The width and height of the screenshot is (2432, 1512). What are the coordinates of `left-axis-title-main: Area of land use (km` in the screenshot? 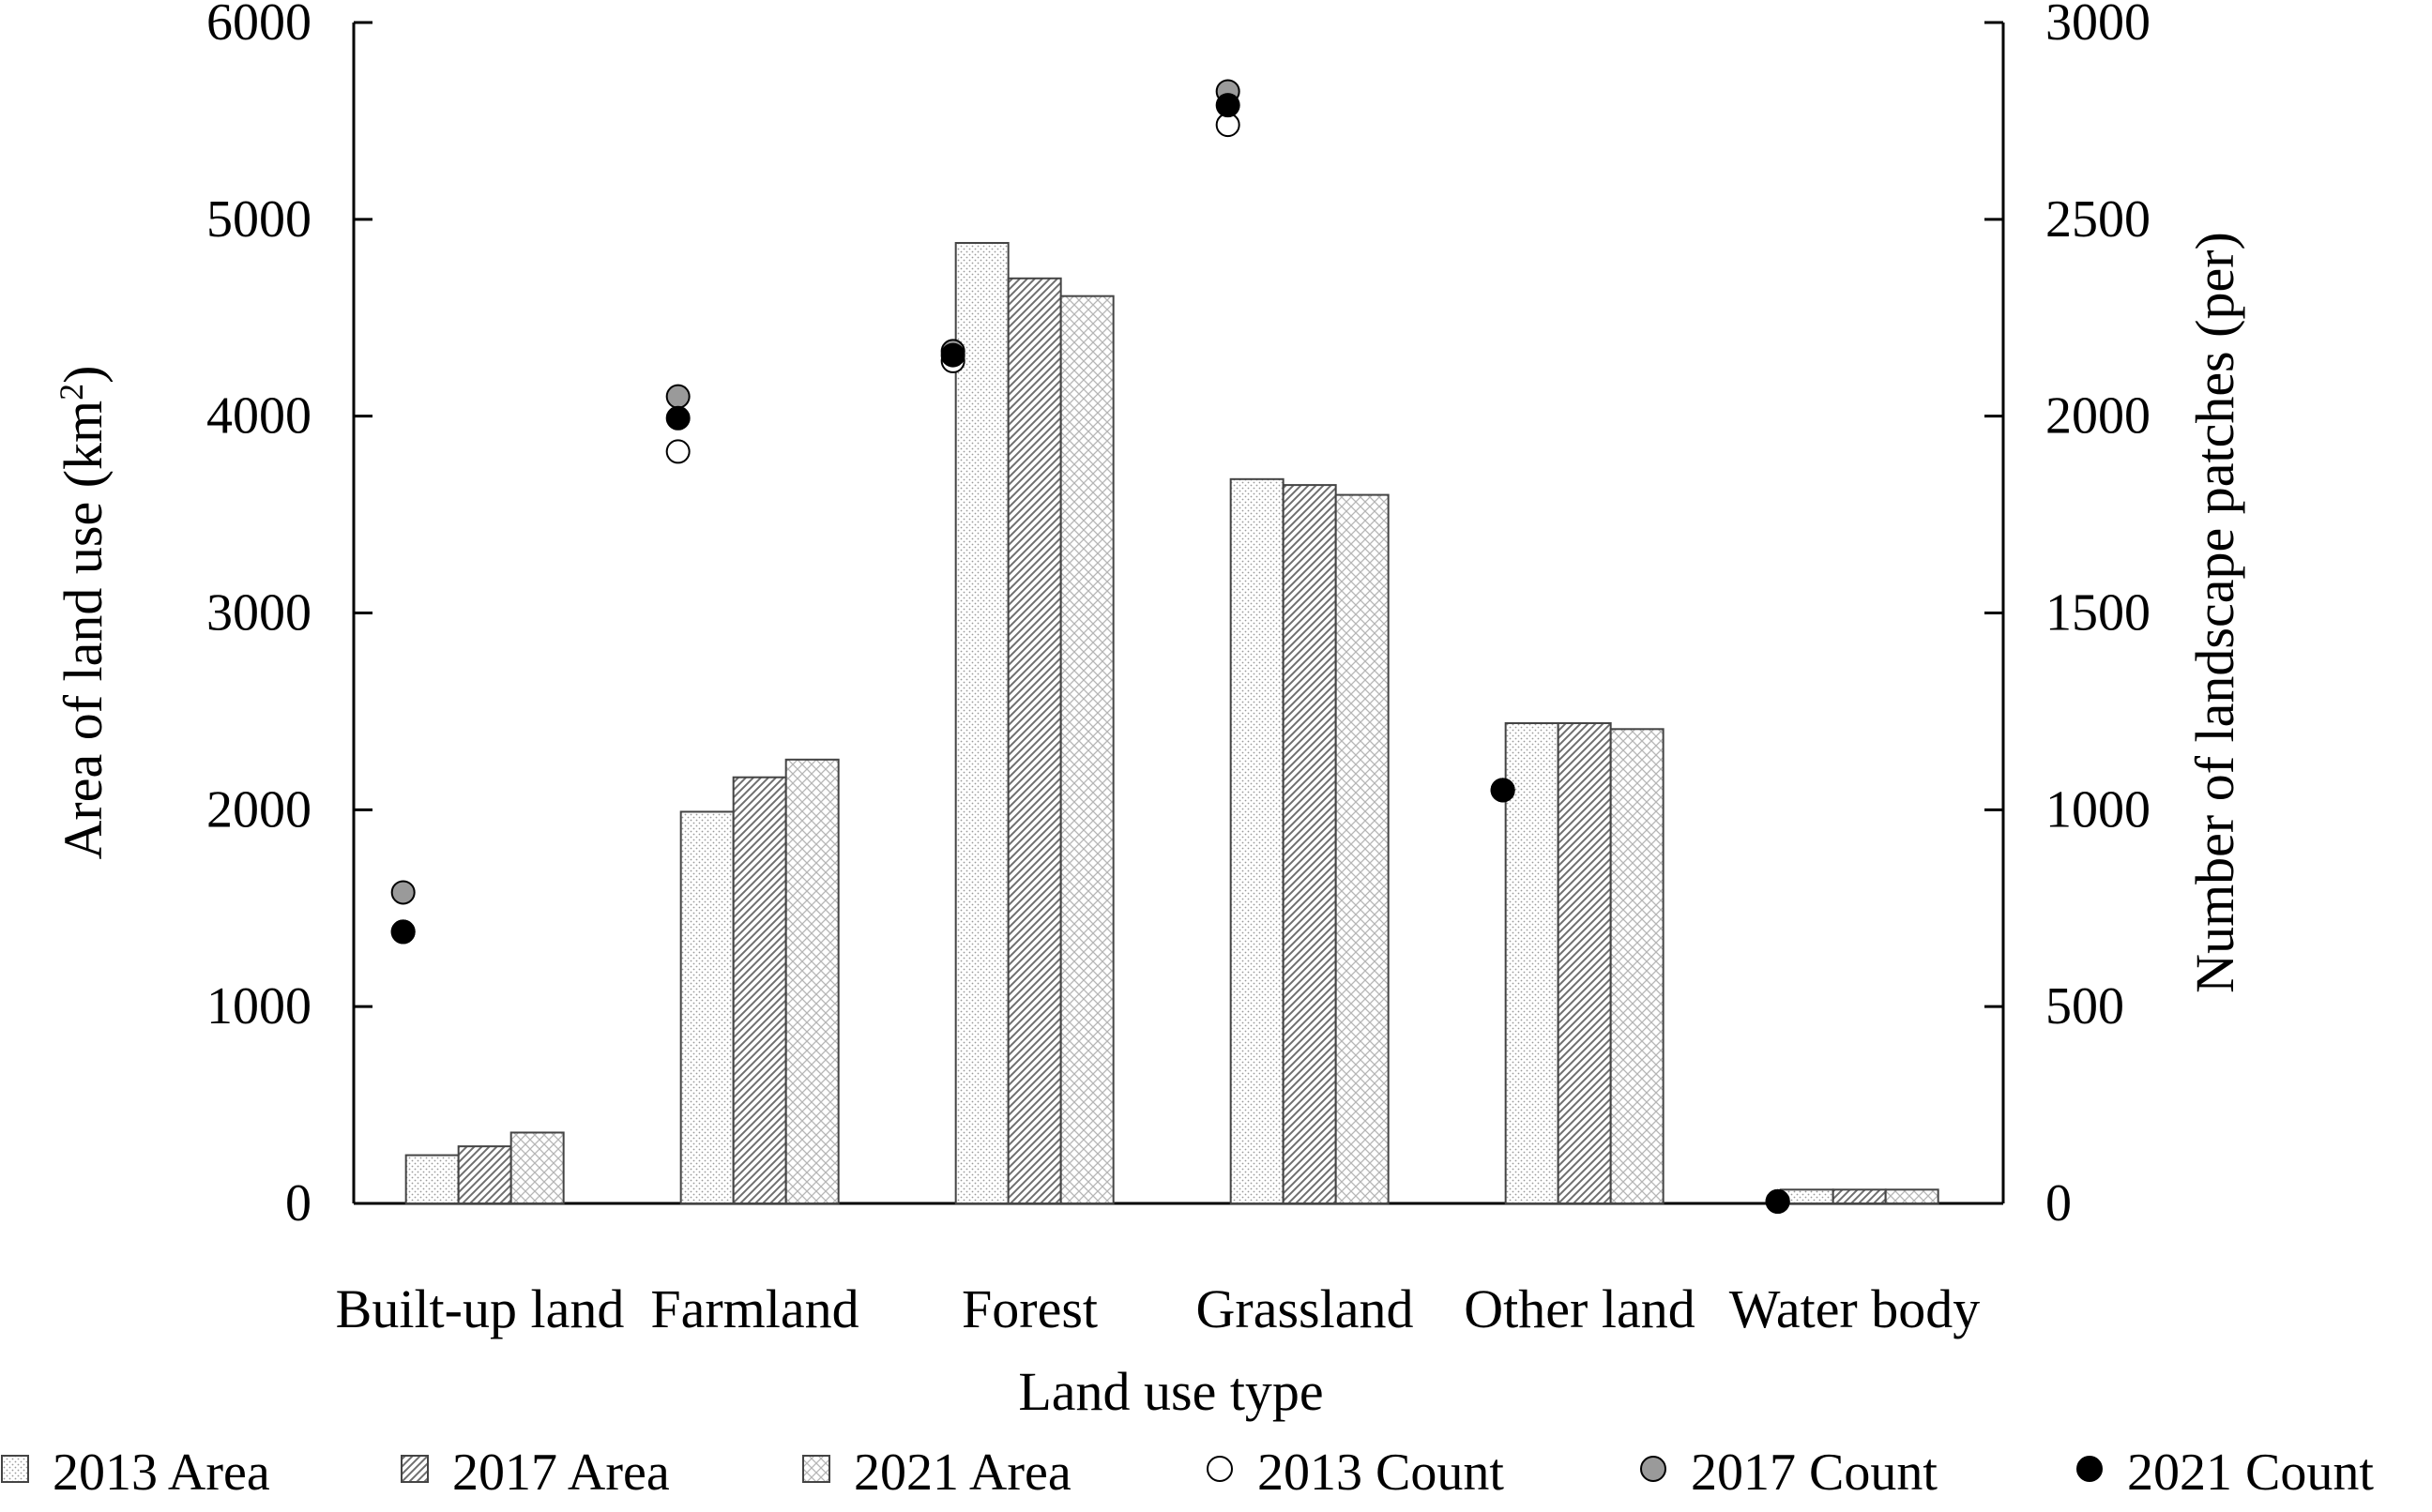 It's located at (83, 630).